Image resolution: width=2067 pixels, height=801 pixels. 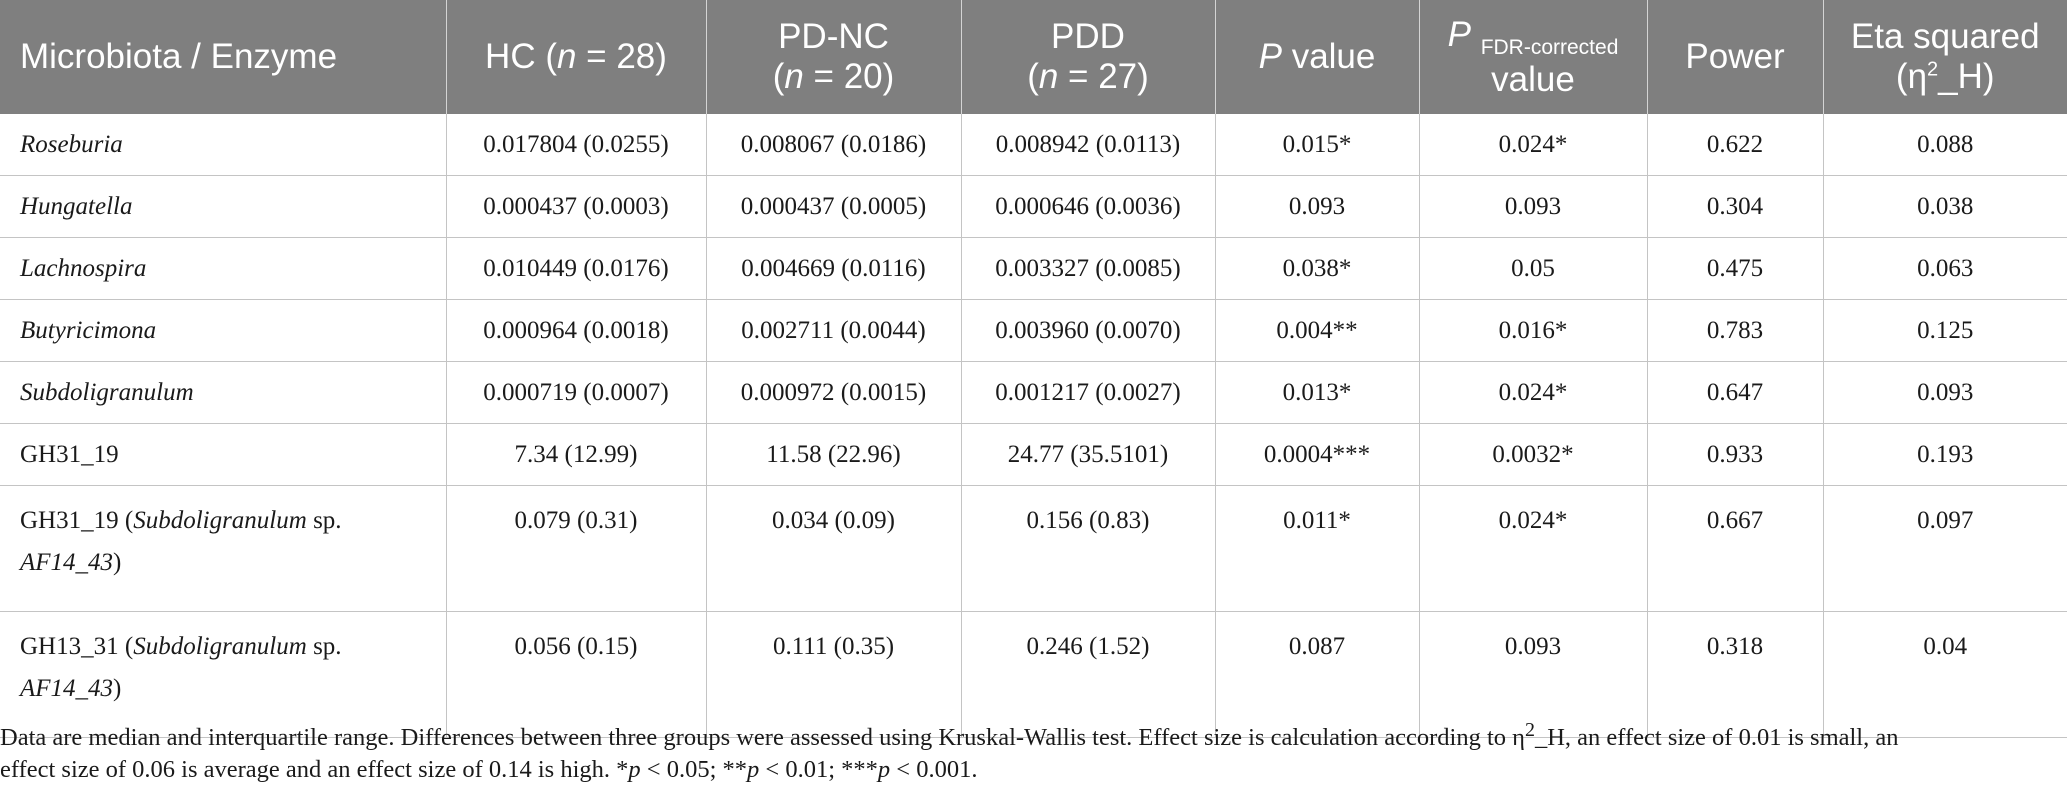 What do you see at coordinates (1735, 392) in the screenshot?
I see `cell-power: 0.647` at bounding box center [1735, 392].